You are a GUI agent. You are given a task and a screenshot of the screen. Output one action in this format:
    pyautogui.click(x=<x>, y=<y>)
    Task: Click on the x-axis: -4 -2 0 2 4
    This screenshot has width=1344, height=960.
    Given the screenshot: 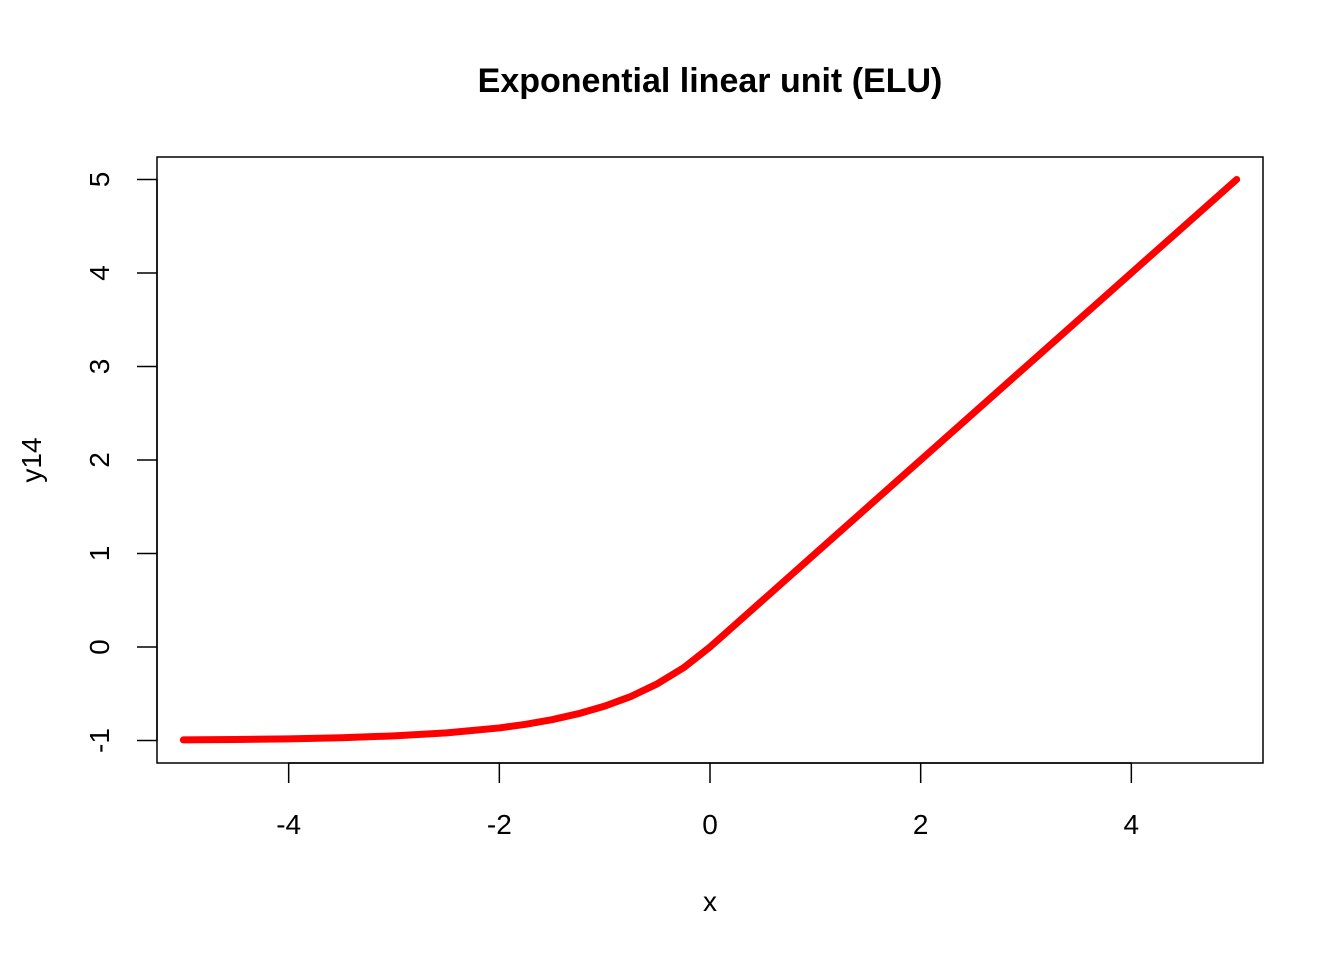 What is the action you would take?
    pyautogui.click(x=708, y=801)
    